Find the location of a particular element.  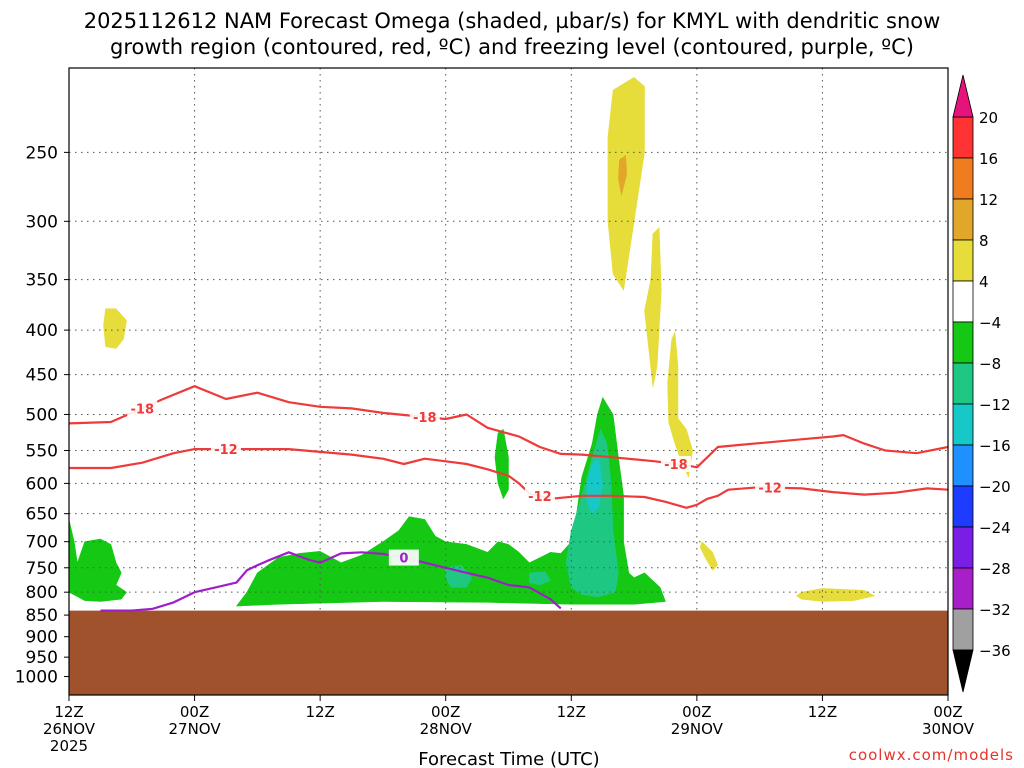

x-tick-label: 30NOV is located at coordinates (948, 729).